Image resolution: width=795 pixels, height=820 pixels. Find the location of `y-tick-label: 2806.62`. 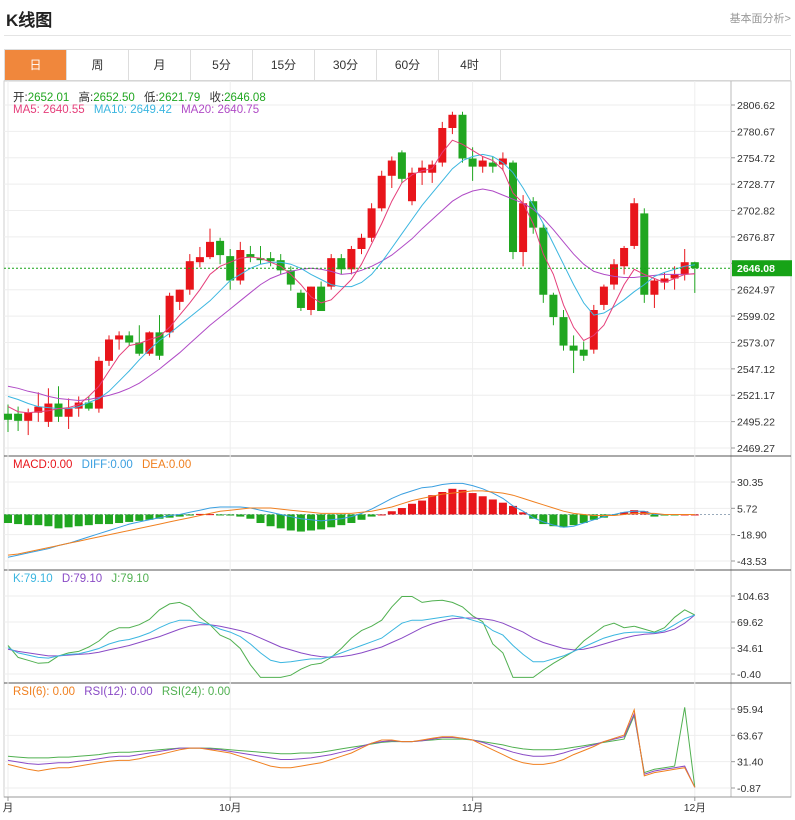

y-tick-label: 2806.62 is located at coordinates (756, 106).